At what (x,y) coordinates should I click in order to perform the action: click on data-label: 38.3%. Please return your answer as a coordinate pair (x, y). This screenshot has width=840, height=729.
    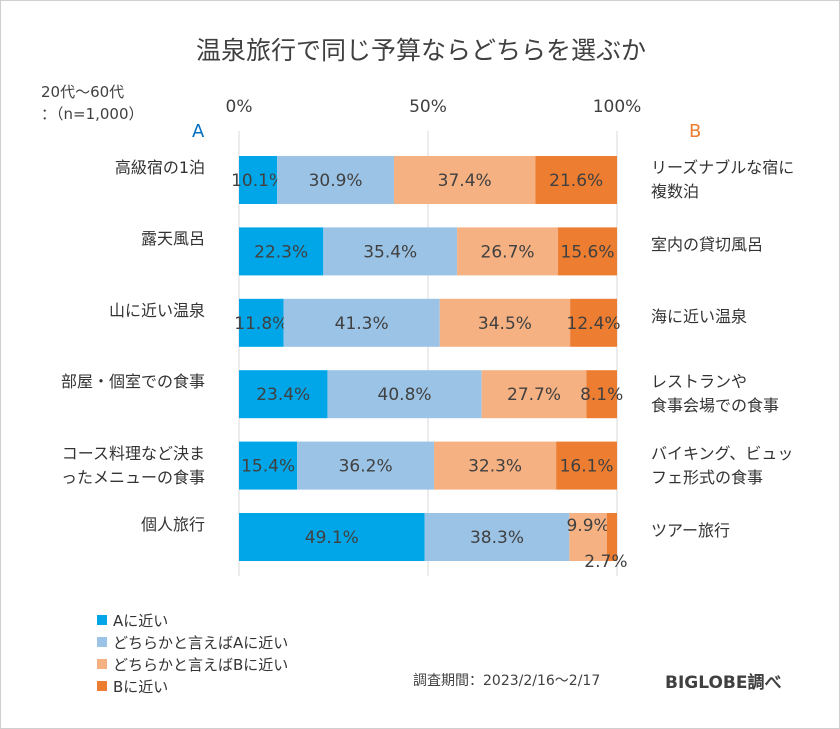
    Looking at the image, I should click on (497, 538).